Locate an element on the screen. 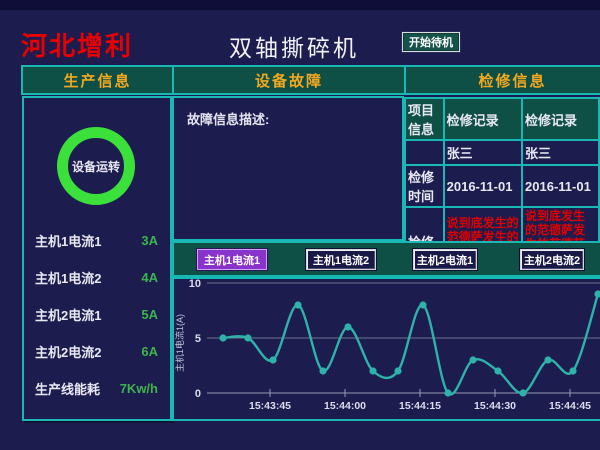  production-row: 生产线能耗 7Kw/h is located at coordinates (96, 388).